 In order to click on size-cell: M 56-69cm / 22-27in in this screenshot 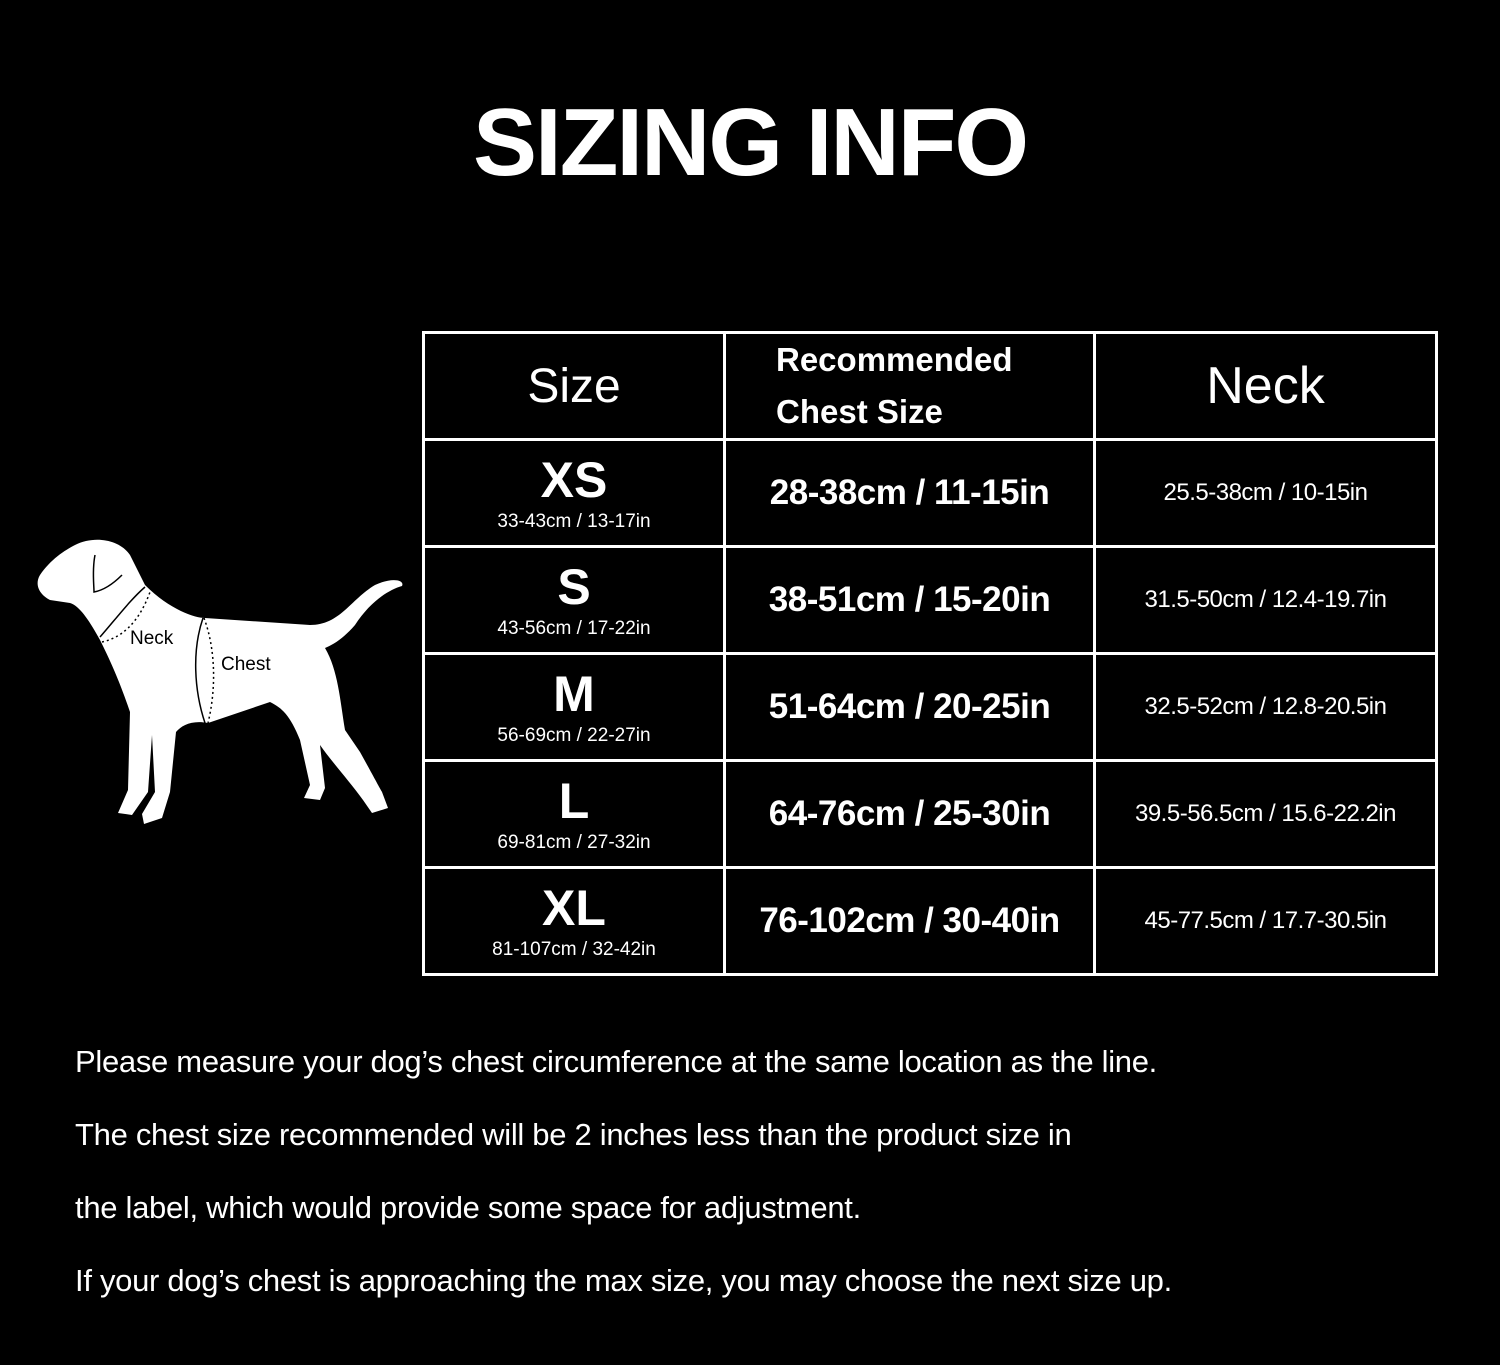, I will do `click(574, 707)`.